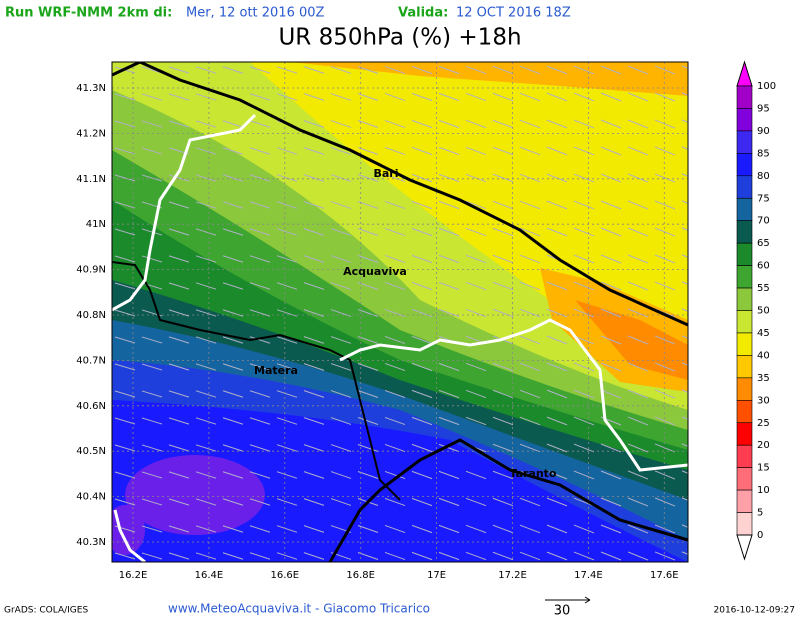  I want to click on y-axis-label: 40.5N, so click(91, 451).